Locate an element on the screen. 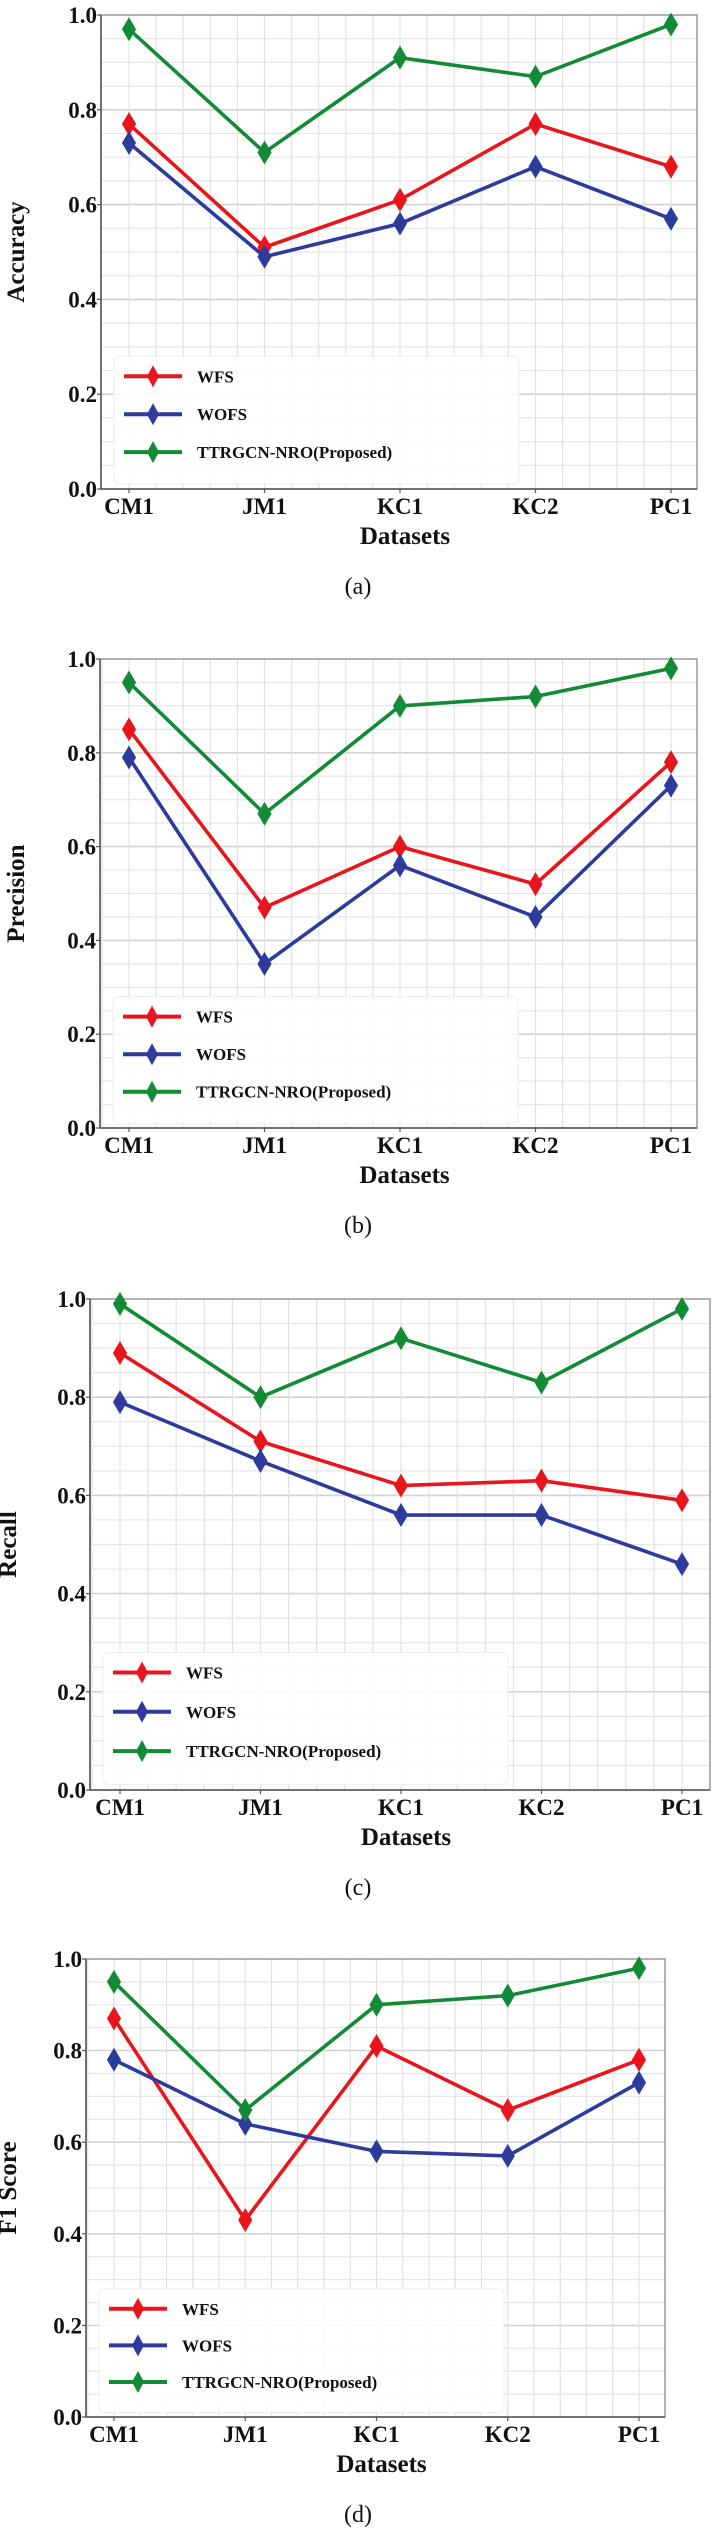 Image resolution: width=717 pixels, height=2548 pixels. legend-item: TTRGCN-NRO(Proposed) is located at coordinates (257, 1091).